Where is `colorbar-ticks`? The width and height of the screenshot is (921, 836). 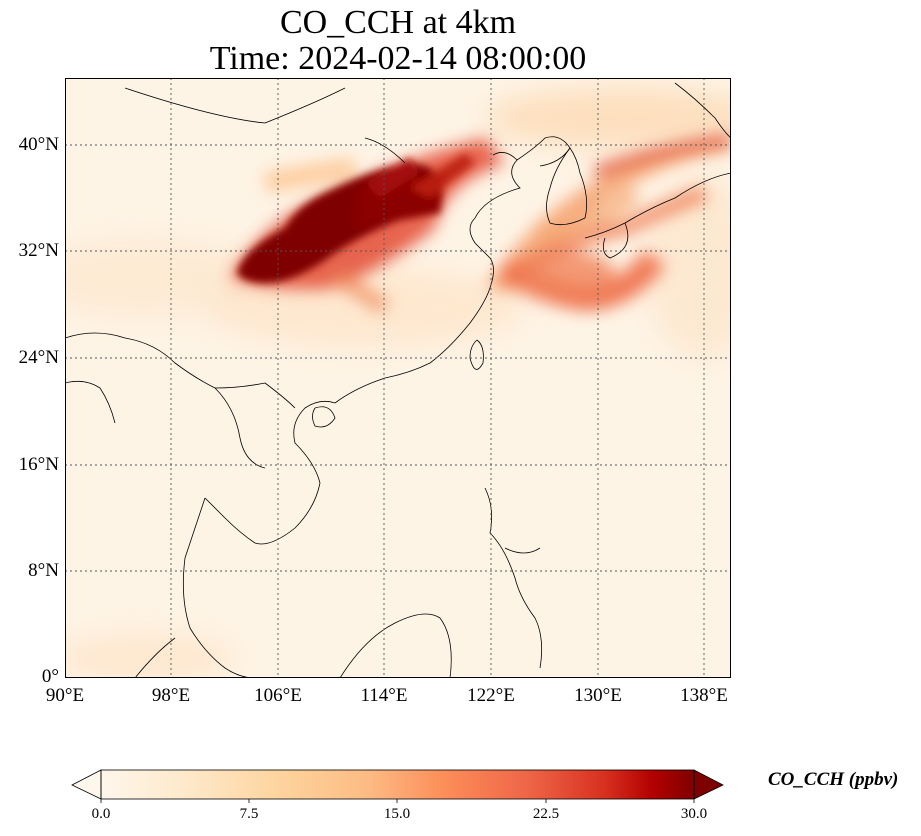
colorbar-ticks is located at coordinates (397, 801).